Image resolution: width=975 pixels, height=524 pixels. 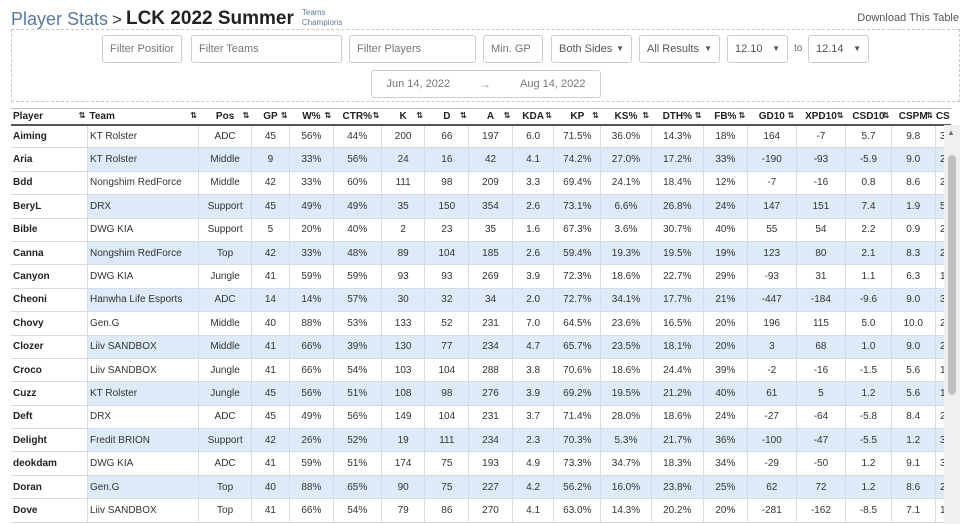 I want to click on filter-positions-input, so click(x=142, y=49).